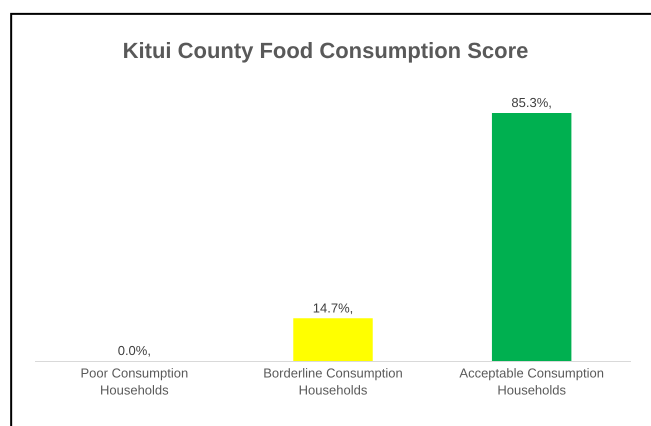  I want to click on chart-title: Kitui County Food Consumption Score, so click(325, 50).